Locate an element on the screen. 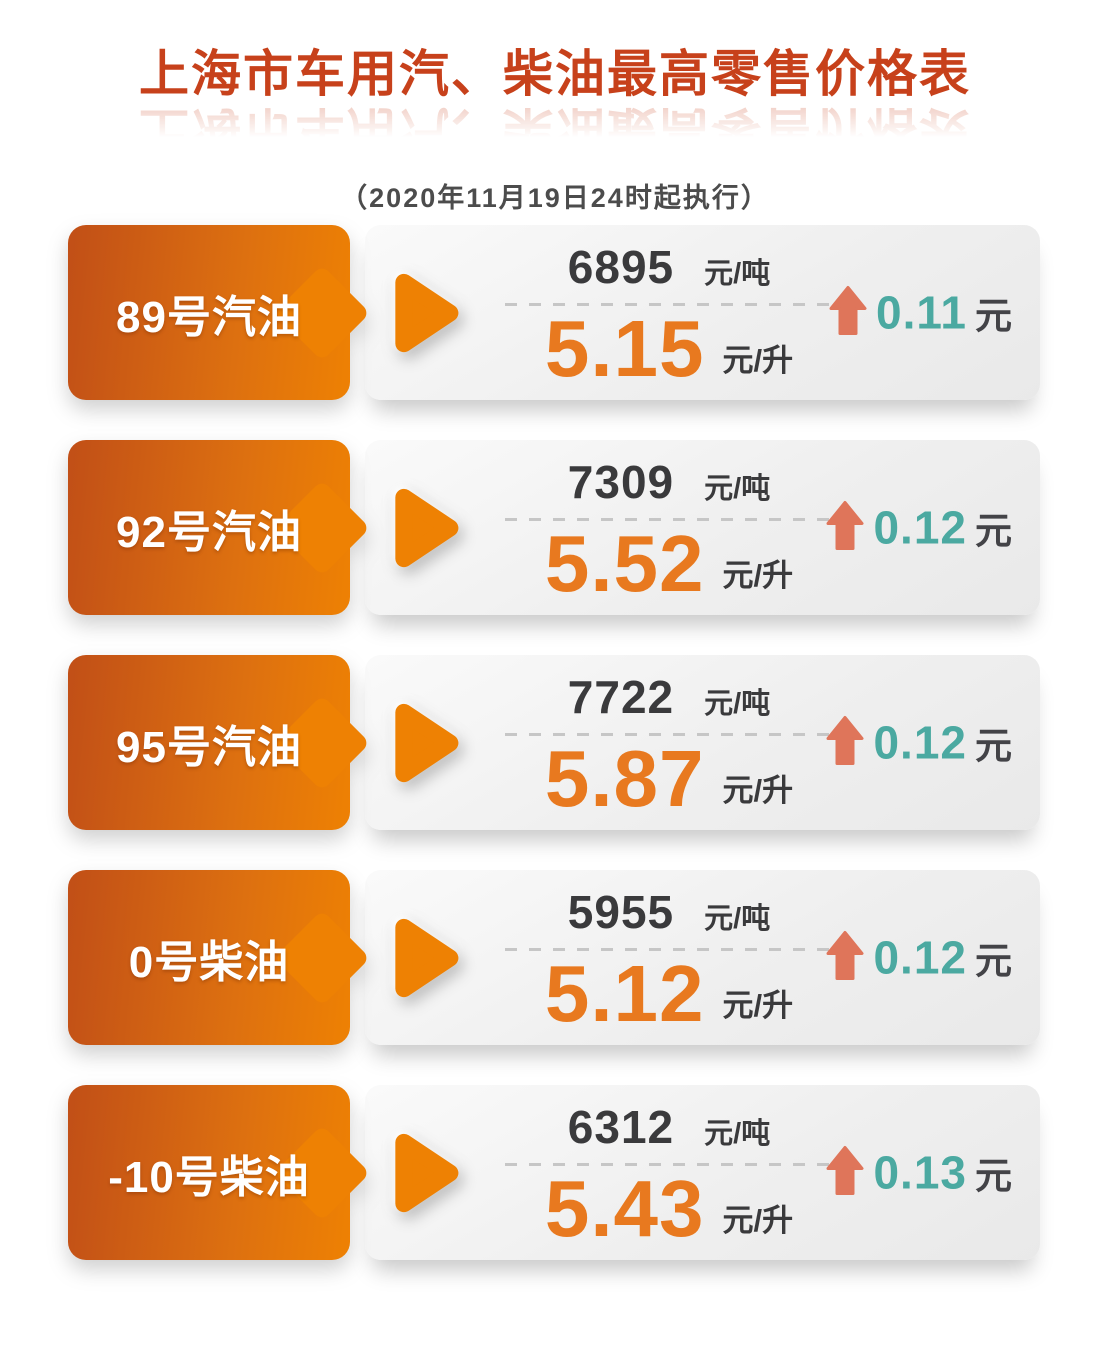 Image resolution: width=1110 pixels, height=1356 pixels. page-title-reflection: 上海市车用汽、柴油最高零售价格表 is located at coordinates (555, 129).